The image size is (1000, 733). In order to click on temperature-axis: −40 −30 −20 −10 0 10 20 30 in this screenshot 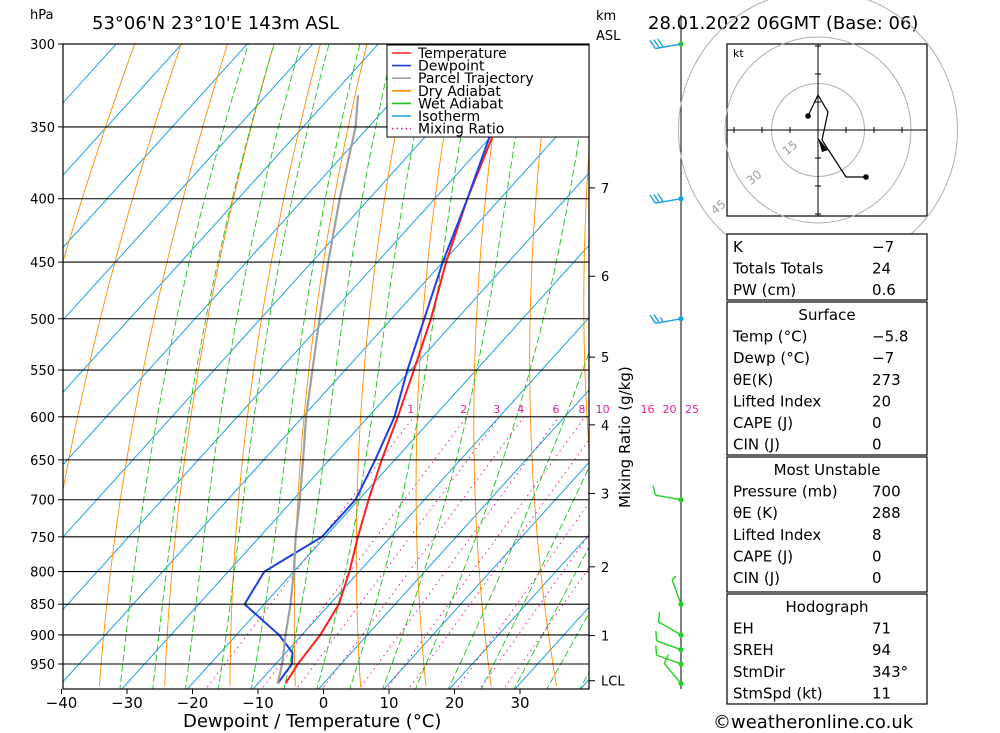, I will do `click(288, 700)`.